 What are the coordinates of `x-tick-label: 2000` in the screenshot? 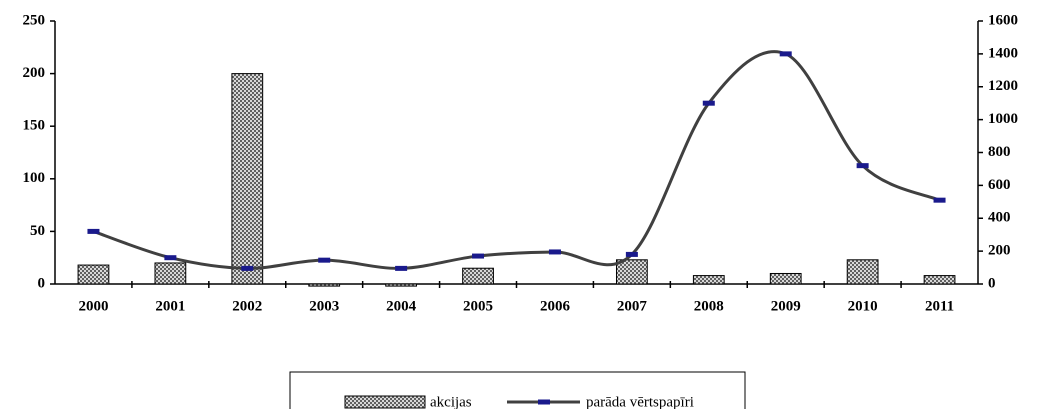 It's located at (93, 306).